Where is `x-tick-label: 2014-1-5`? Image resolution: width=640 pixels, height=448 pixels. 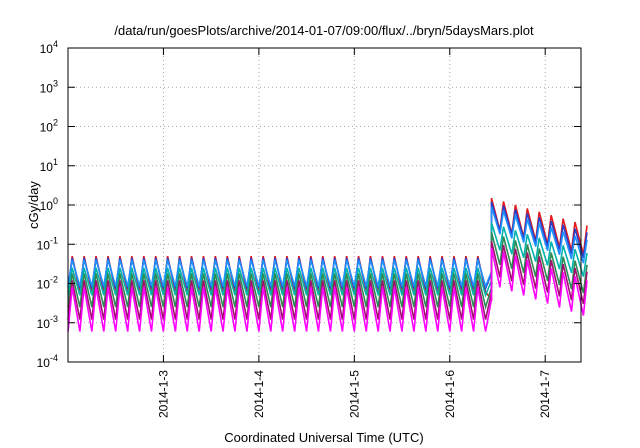
x-tick-label: 2014-1-5 is located at coordinates (354, 394).